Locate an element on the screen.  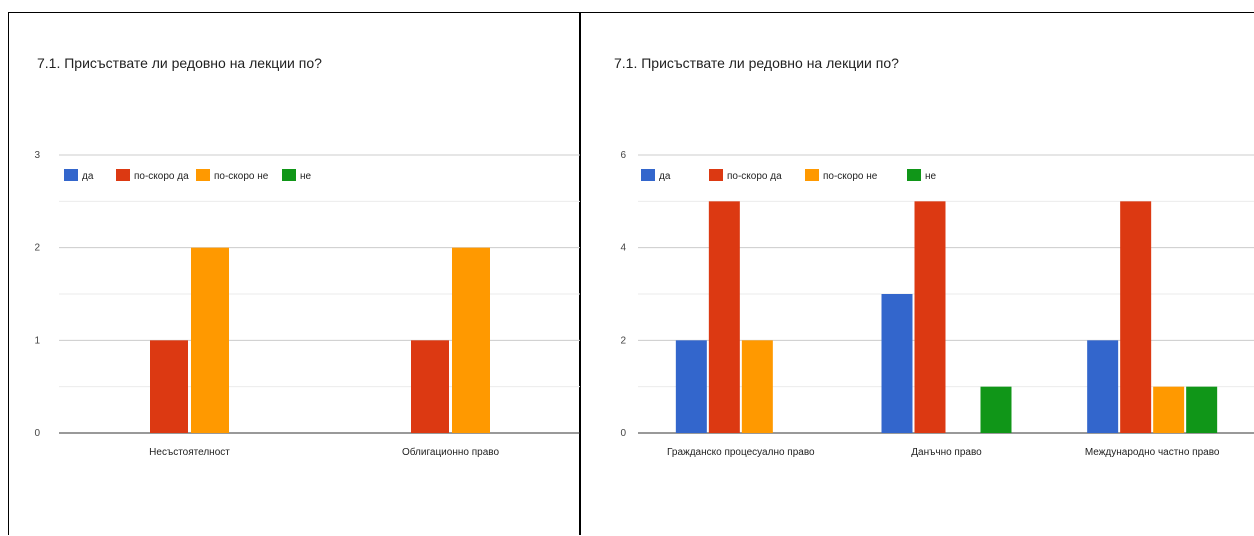
chart-2-x-category-label: Данъчно право is located at coordinates (946, 452).